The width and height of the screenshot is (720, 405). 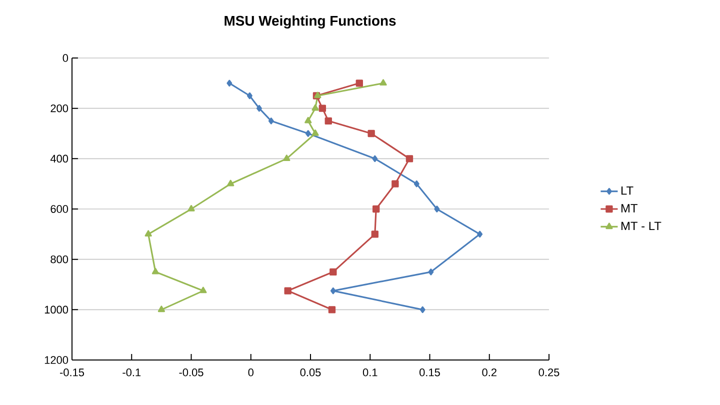 I want to click on legend-label: LT, so click(x=627, y=190).